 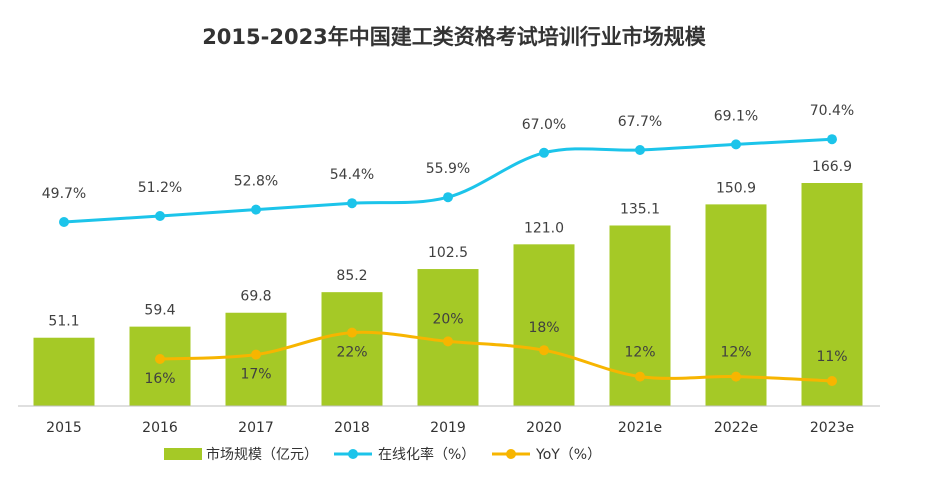 What do you see at coordinates (262, 454) in the screenshot?
I see `legend-label-market-size: 市场规模（亿元）` at bounding box center [262, 454].